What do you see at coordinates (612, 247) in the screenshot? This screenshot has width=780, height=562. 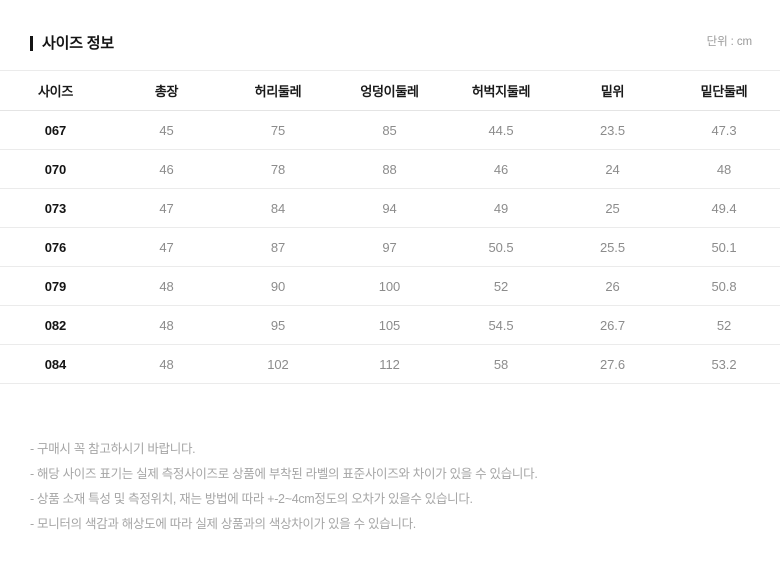 I see `cell-rise: 25.5` at bounding box center [612, 247].